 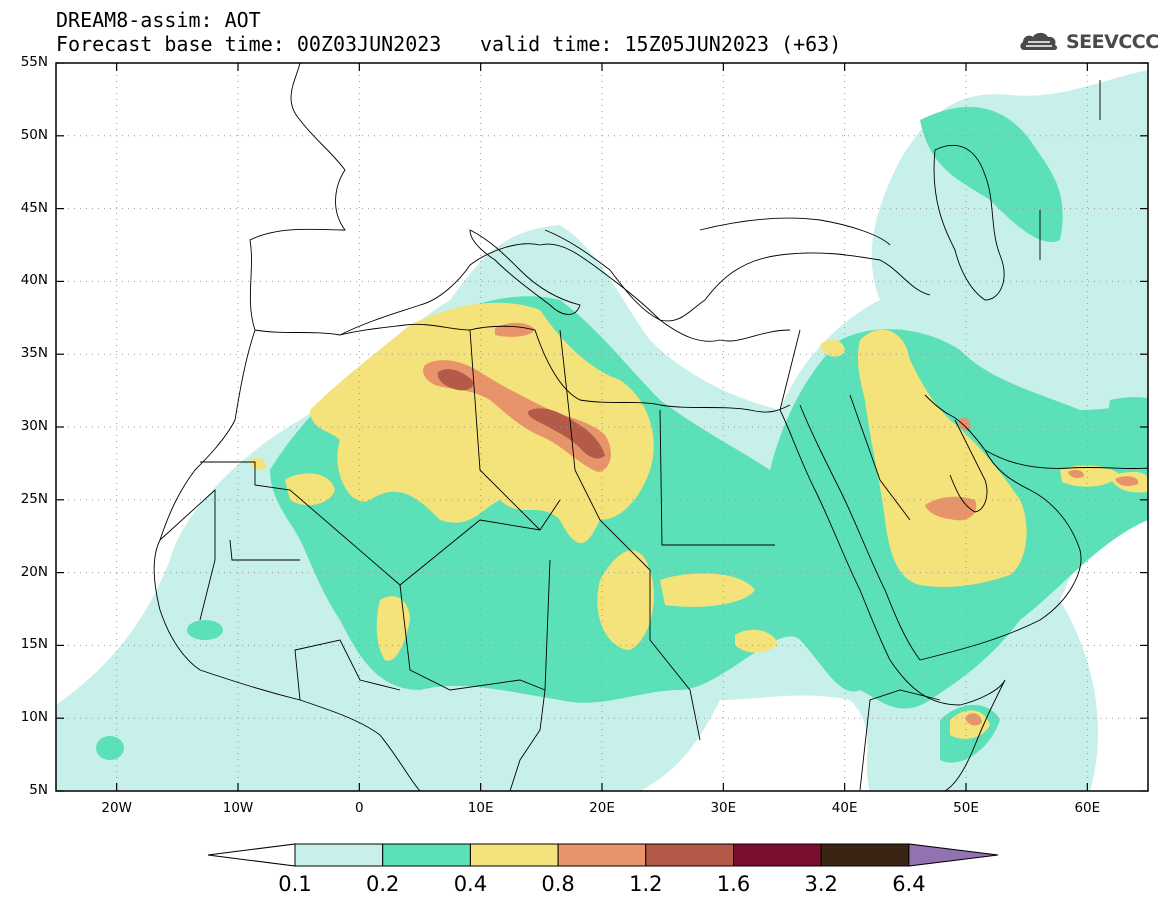 I want to click on lat-label: 25N, so click(x=34, y=498).